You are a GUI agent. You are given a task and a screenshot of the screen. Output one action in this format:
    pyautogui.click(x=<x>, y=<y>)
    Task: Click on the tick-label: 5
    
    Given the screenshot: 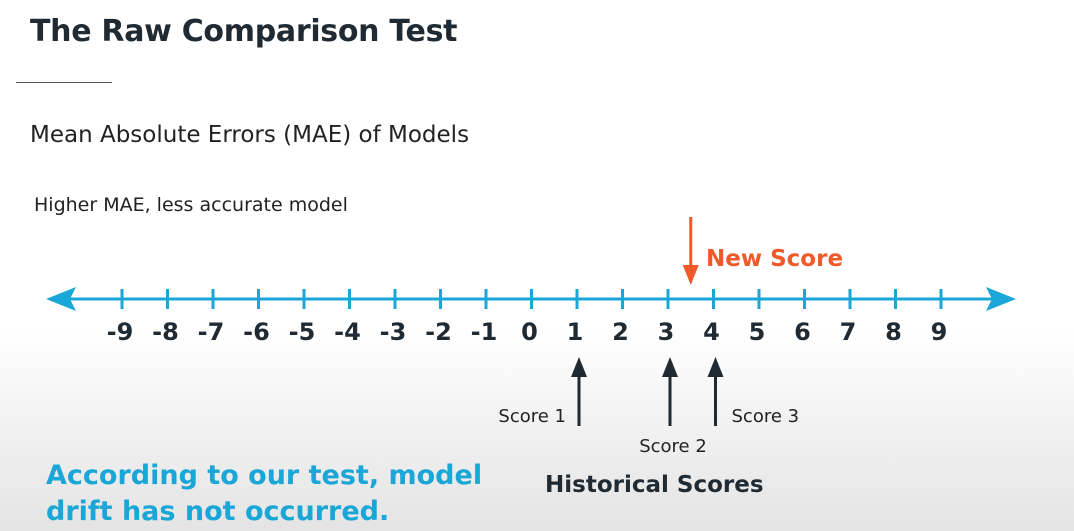 What is the action you would take?
    pyautogui.click(x=757, y=332)
    